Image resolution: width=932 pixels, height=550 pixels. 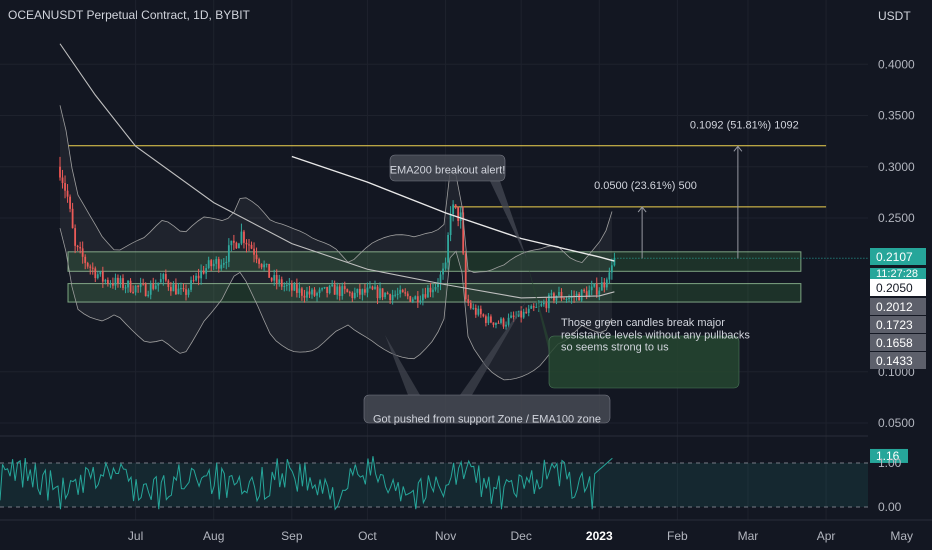 I want to click on y-tick-label: 0.3500, so click(x=896, y=116).